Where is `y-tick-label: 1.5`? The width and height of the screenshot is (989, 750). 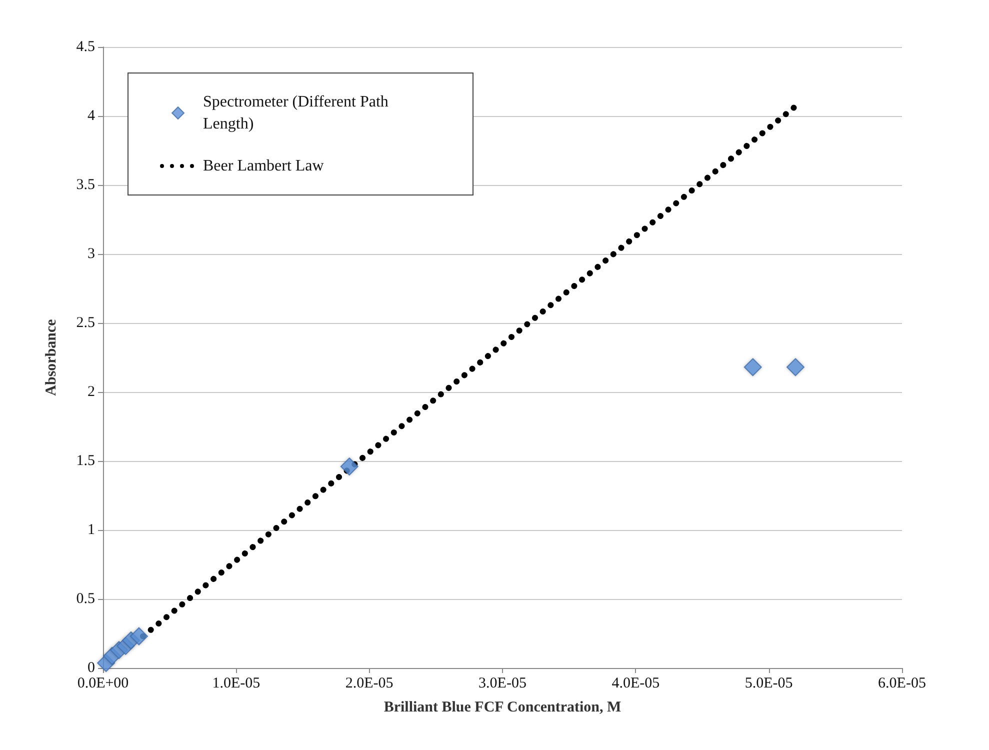 y-tick-label: 1.5 is located at coordinates (85, 461).